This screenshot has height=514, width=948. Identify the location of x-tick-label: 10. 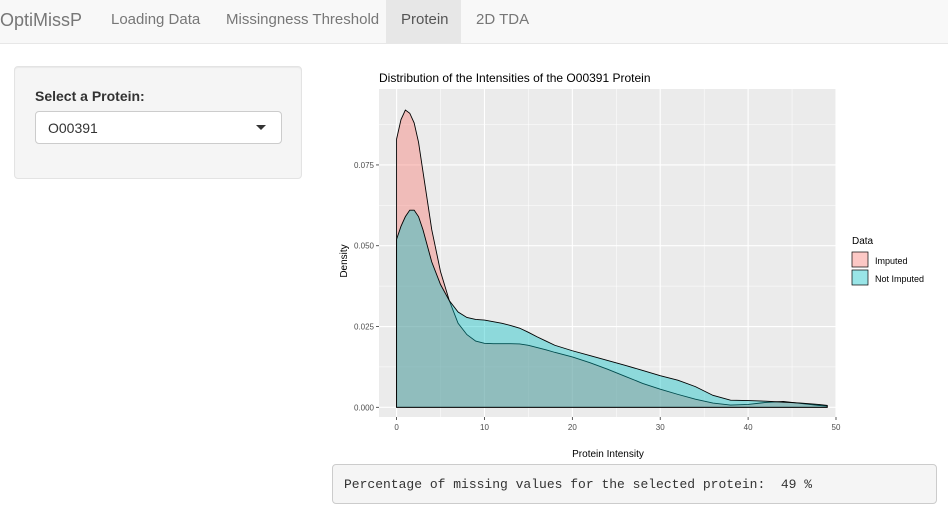
(484, 427).